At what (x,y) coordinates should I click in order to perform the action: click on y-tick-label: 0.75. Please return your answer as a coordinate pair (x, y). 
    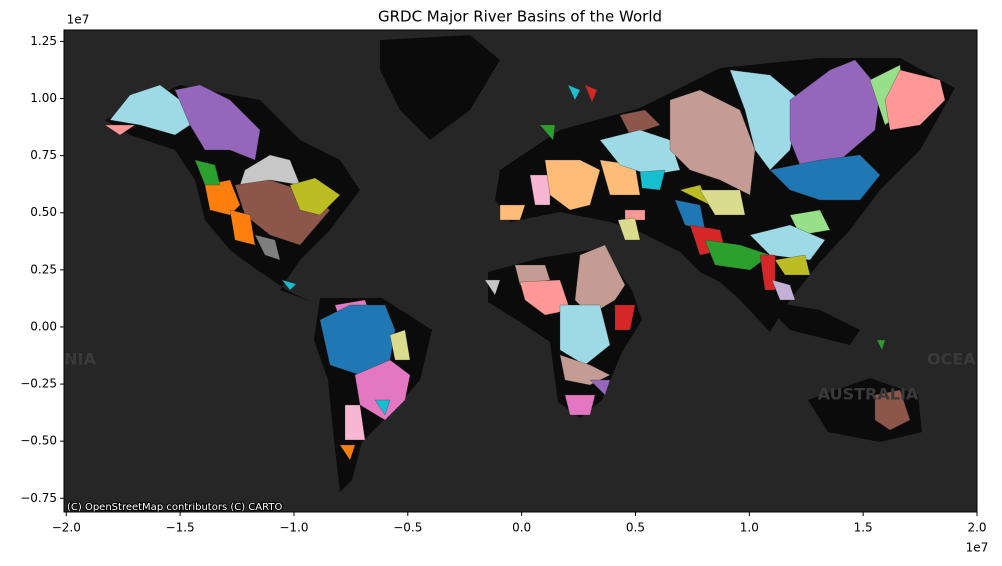
    Looking at the image, I should click on (43, 155).